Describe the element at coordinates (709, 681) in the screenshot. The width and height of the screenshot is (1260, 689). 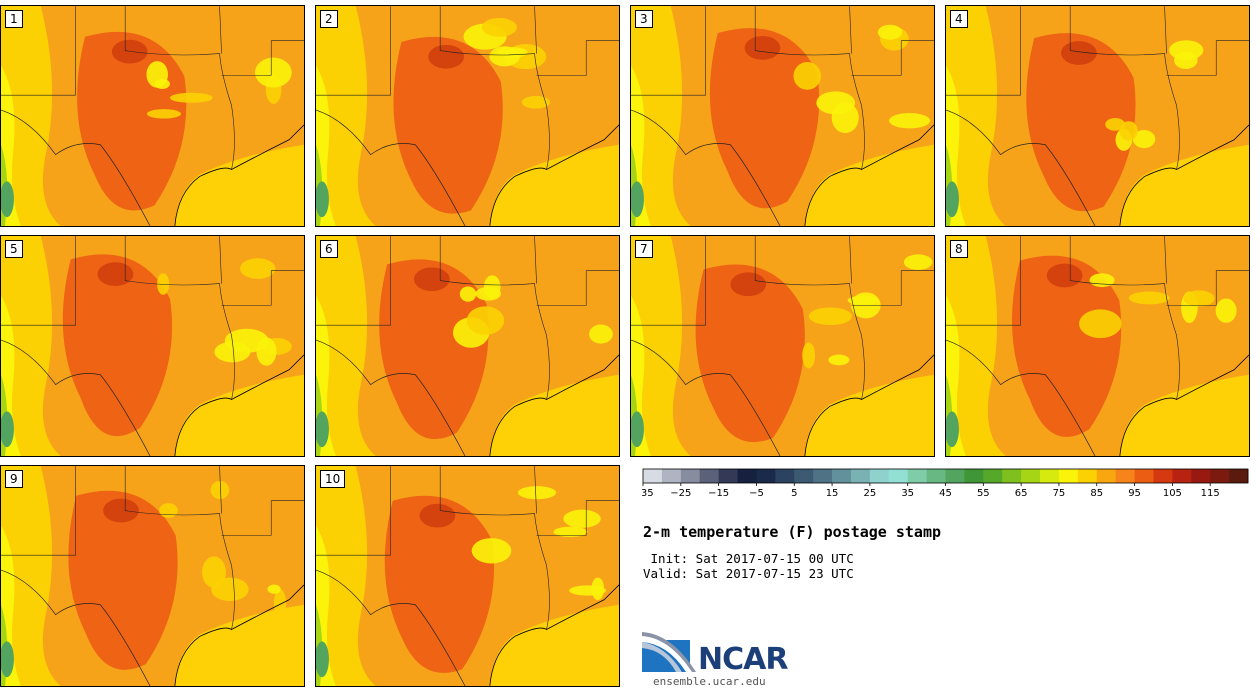
I see `logo-url: ensemble.ucar.edu` at that location.